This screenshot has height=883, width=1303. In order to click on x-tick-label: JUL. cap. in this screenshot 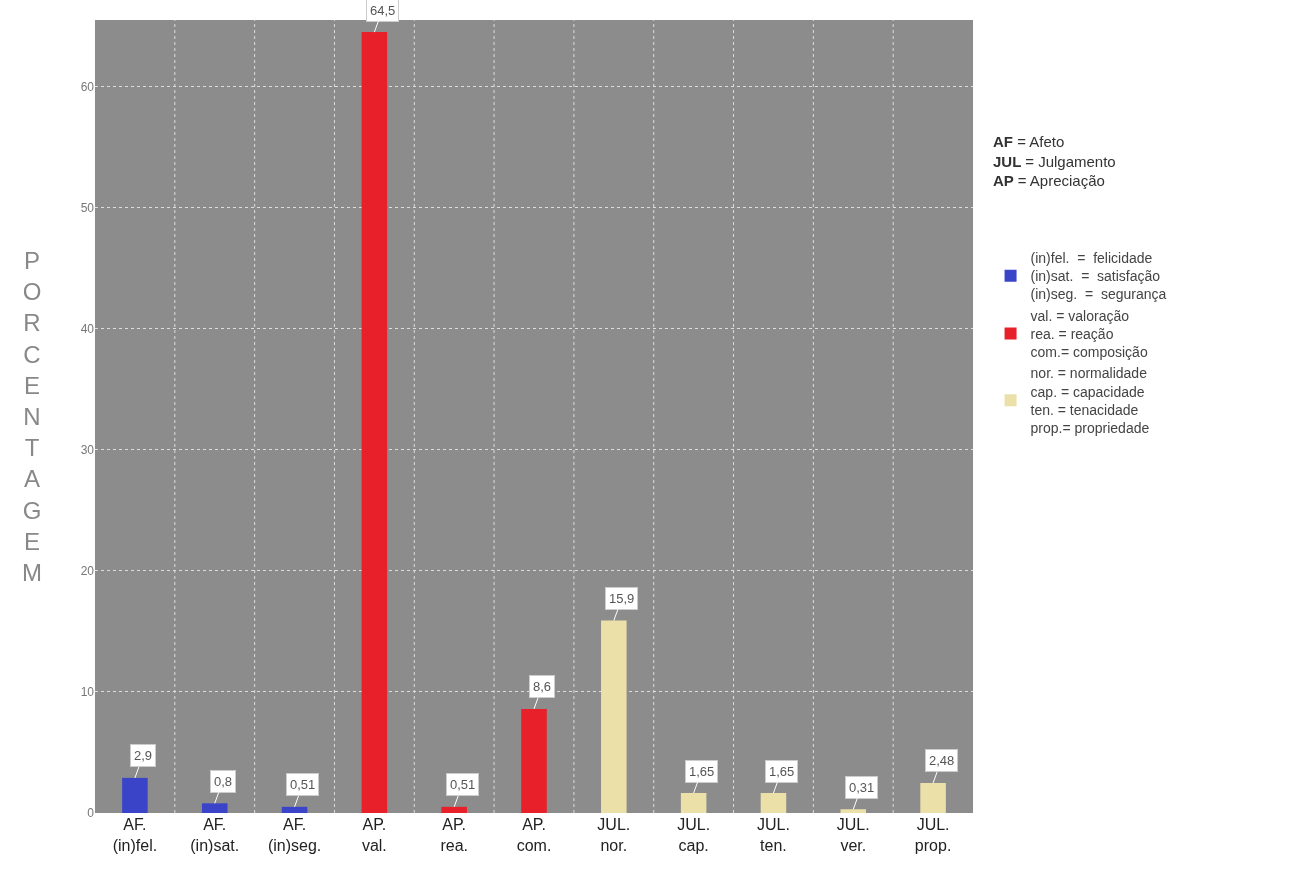, I will do `click(694, 835)`.